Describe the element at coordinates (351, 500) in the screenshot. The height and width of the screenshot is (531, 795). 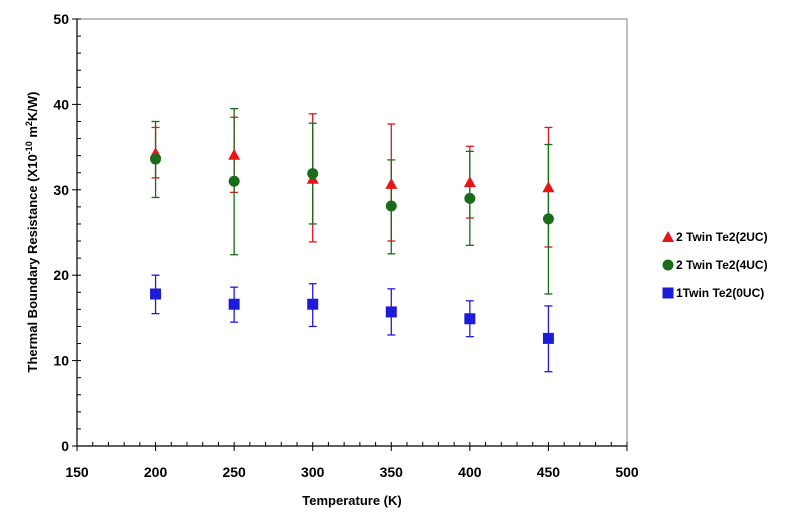
I see `x-axis-title: Temperature (K)` at that location.